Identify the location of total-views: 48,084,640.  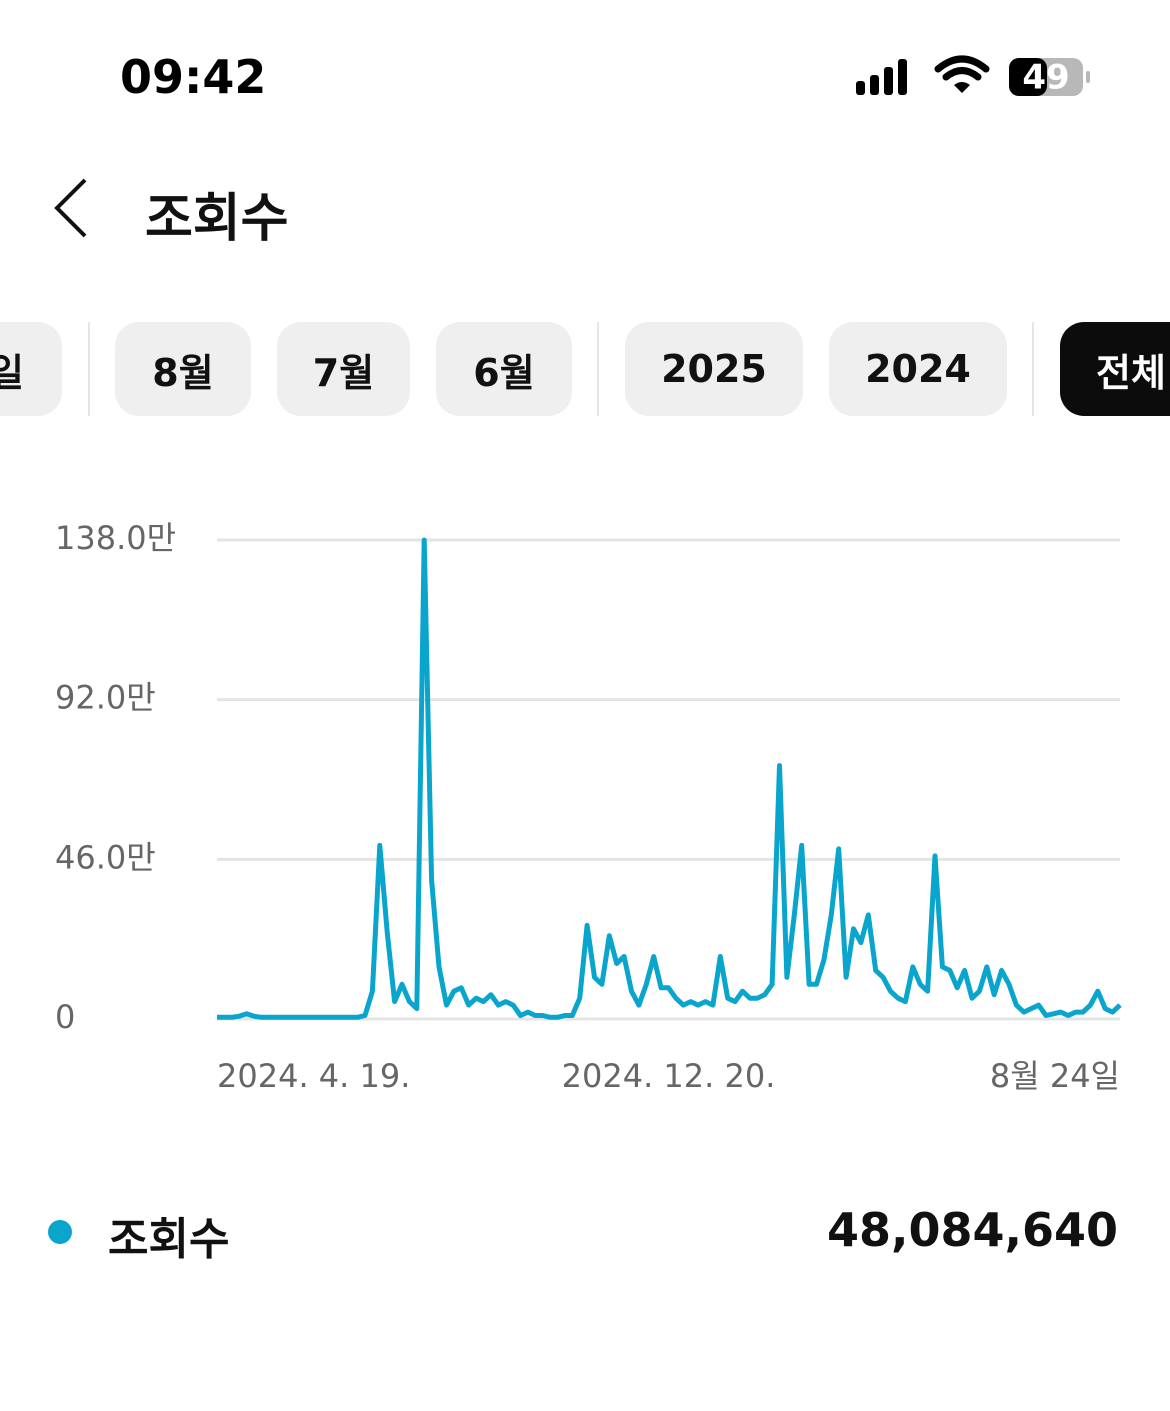
(972, 1230).